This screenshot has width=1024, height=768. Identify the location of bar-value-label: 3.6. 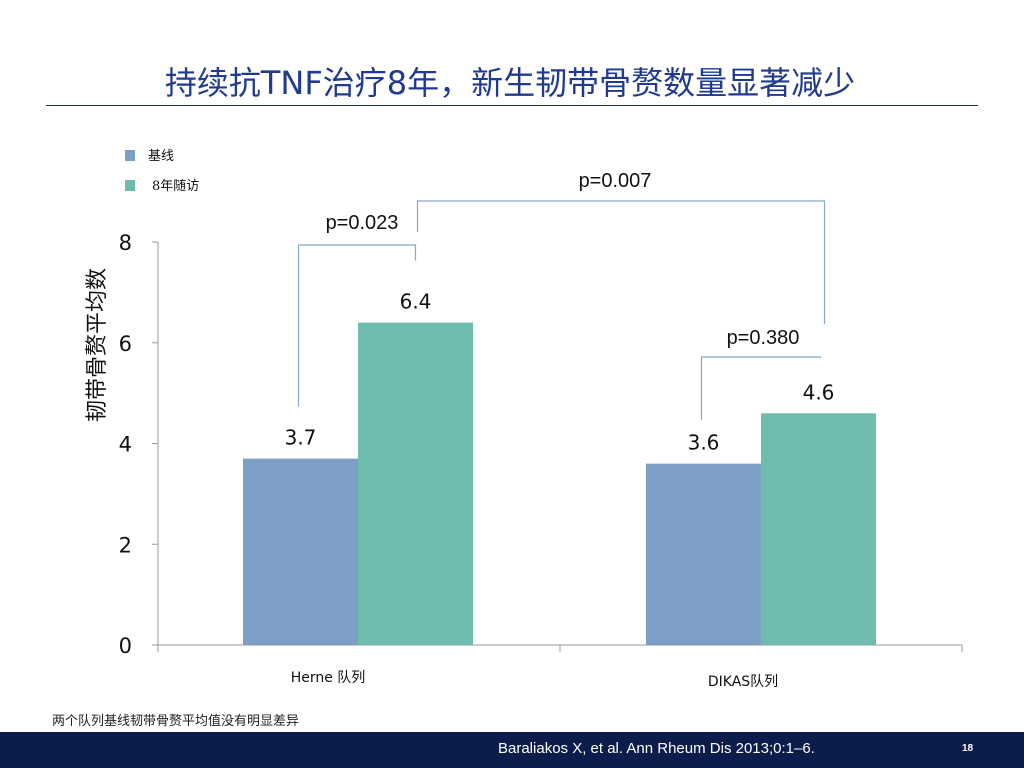
(704, 443).